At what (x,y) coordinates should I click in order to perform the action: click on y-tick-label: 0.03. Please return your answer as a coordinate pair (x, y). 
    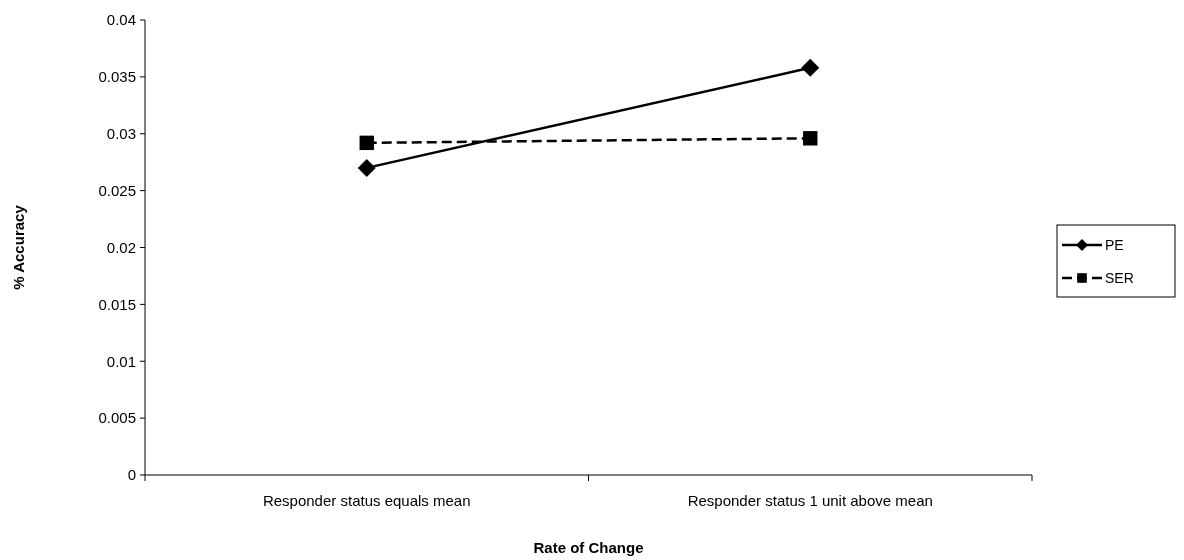
    Looking at the image, I should click on (121, 133).